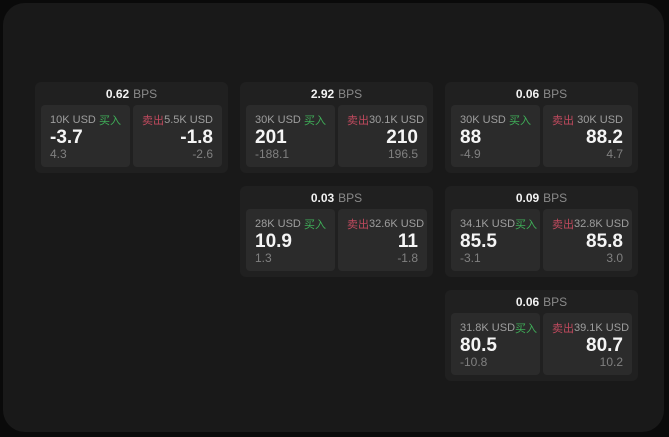 The height and width of the screenshot is (437, 669). What do you see at coordinates (614, 258) in the screenshot?
I see `sell-delta: 3.0` at bounding box center [614, 258].